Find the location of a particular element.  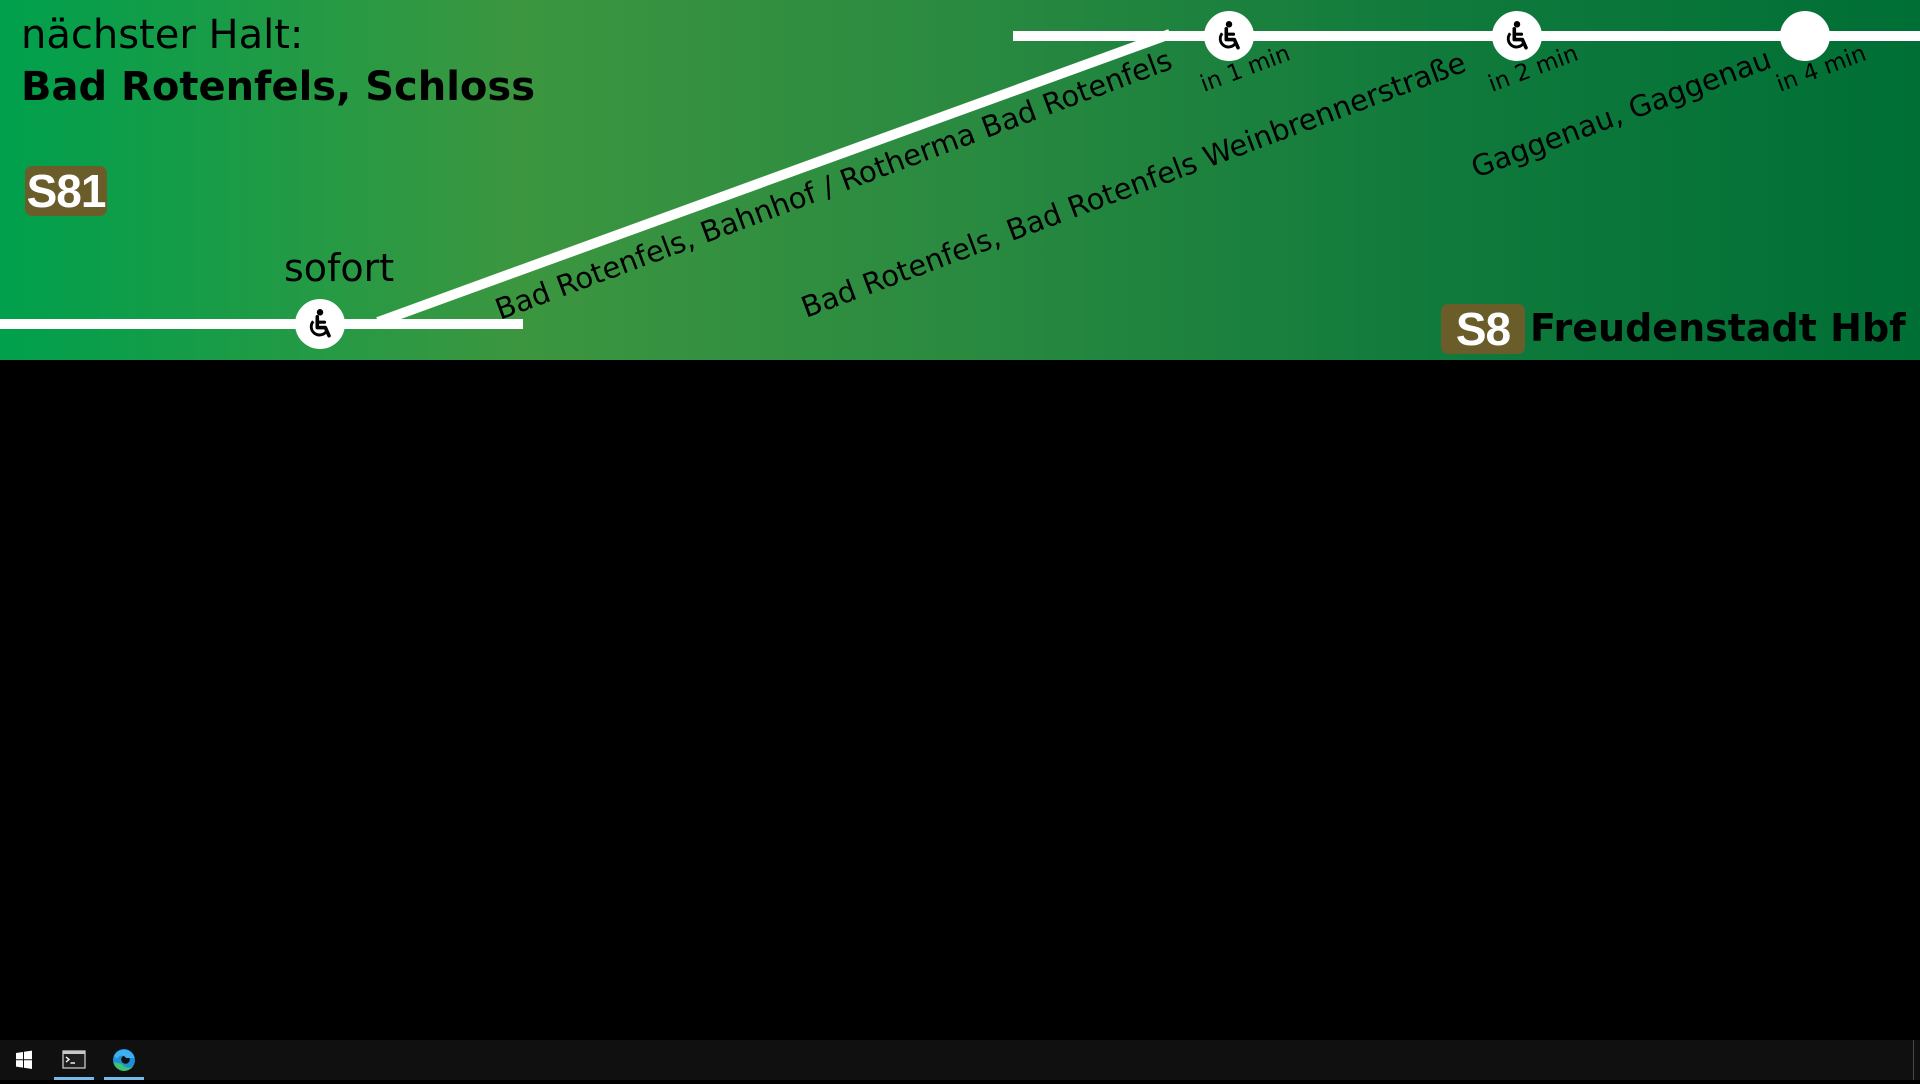

taskbar is located at coordinates (960, 1060).